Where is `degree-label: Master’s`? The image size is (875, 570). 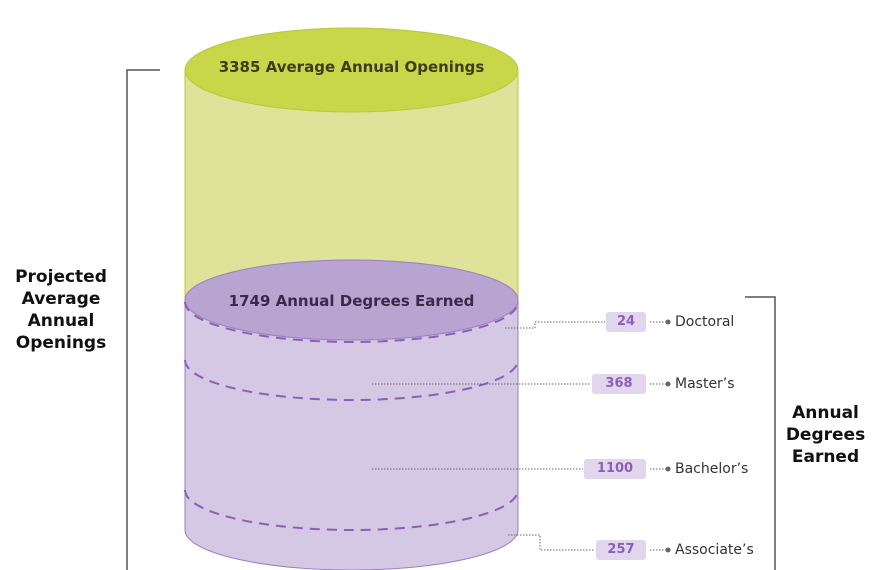
degree-label: Master’s is located at coordinates (705, 384).